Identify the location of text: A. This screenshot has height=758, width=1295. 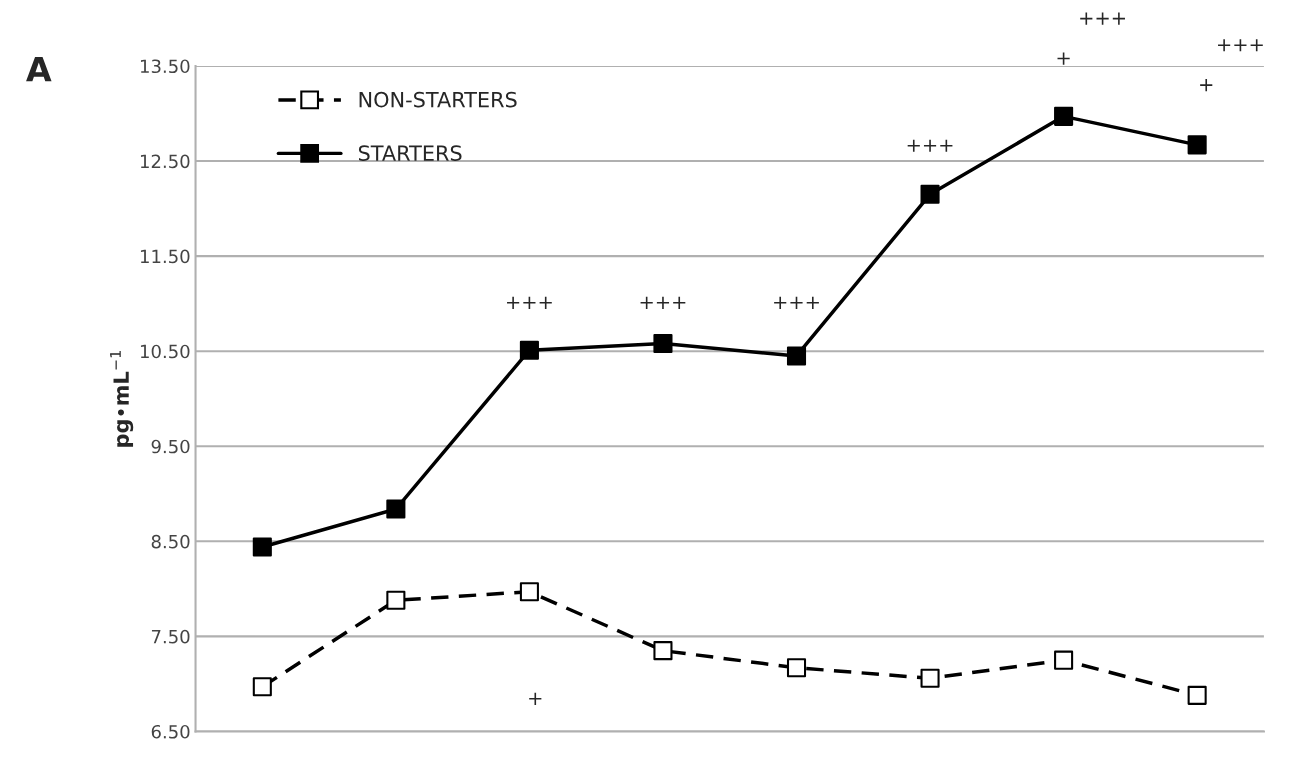
(39, 69).